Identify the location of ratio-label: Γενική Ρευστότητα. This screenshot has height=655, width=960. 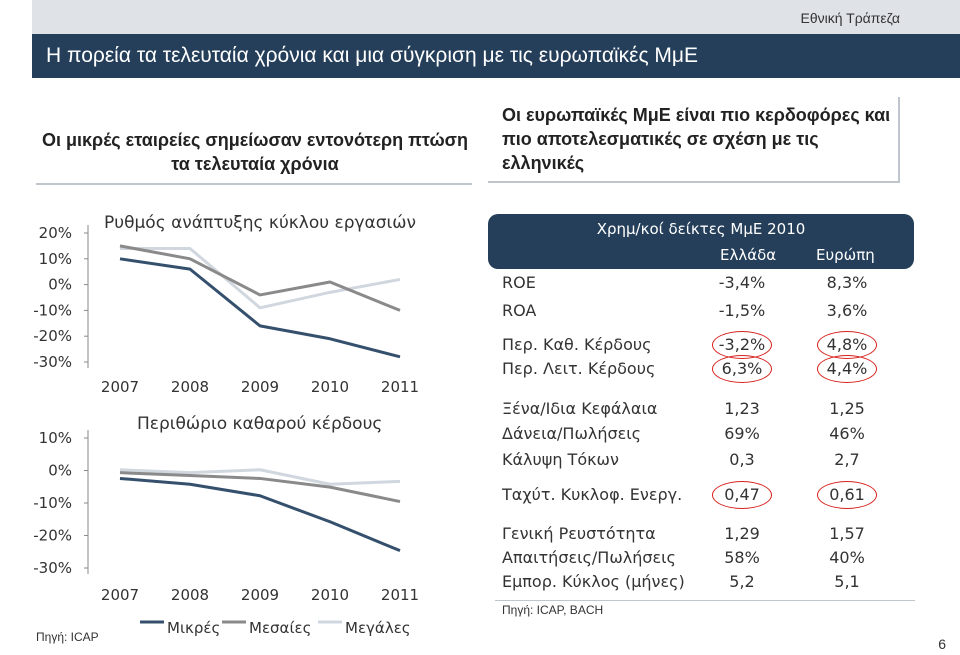
(579, 533).